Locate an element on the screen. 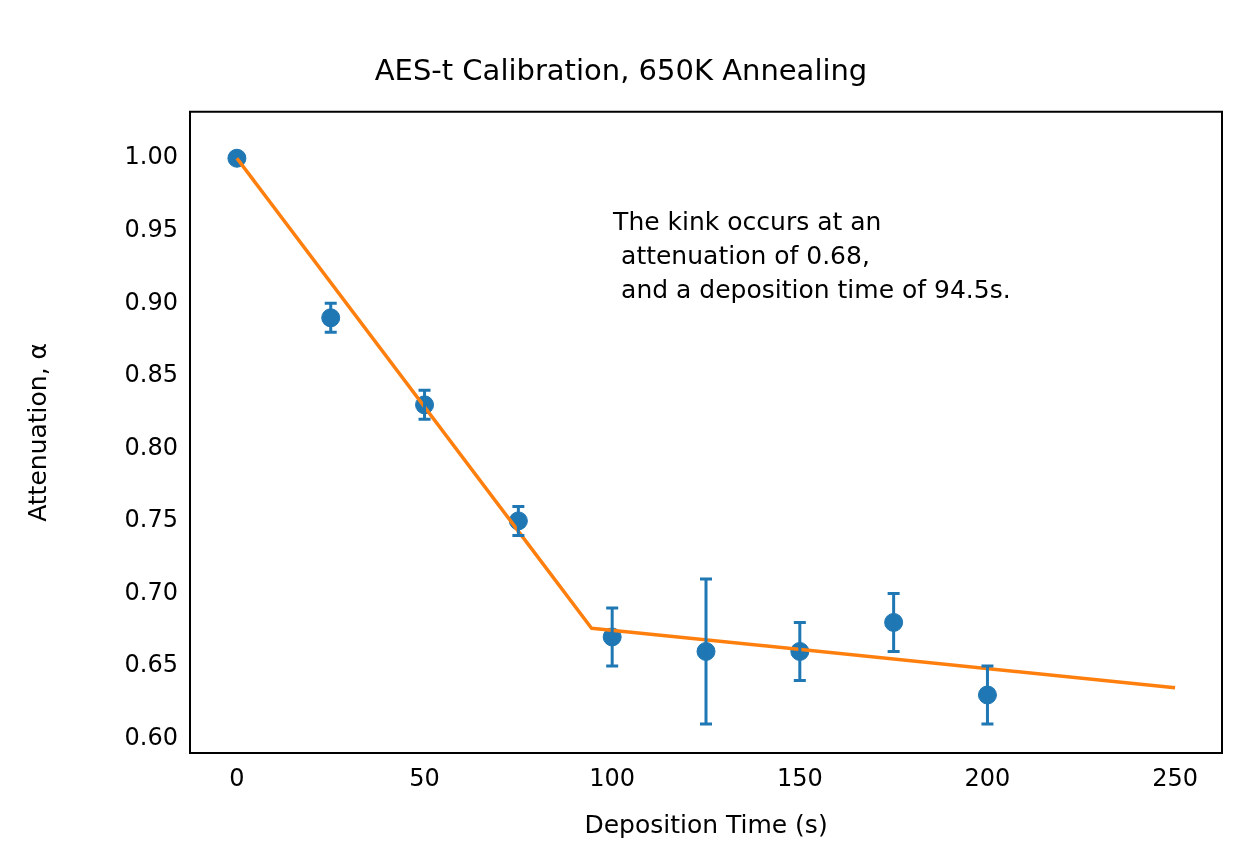 This screenshot has height=855, width=1233. y-tick-label: 0.65 is located at coordinates (151, 664).